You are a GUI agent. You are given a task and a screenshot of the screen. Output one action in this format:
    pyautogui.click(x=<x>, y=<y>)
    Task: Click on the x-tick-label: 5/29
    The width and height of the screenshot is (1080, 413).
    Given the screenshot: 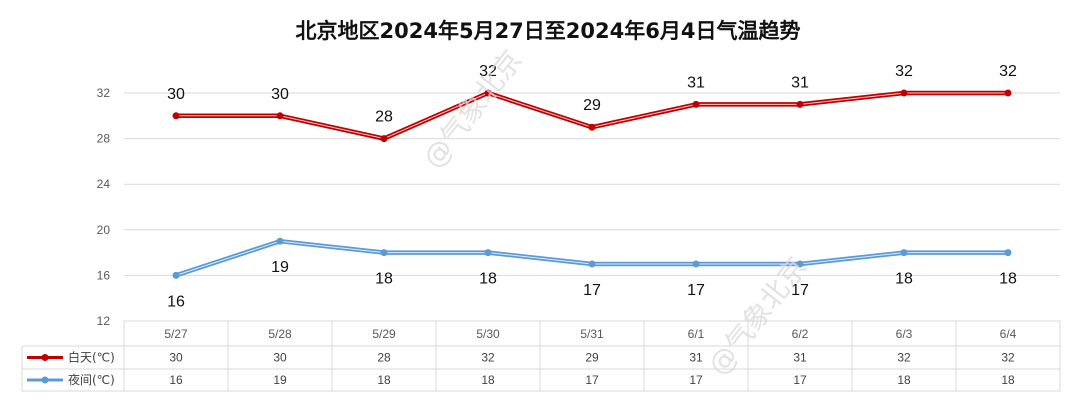 What is the action you would take?
    pyautogui.click(x=384, y=334)
    